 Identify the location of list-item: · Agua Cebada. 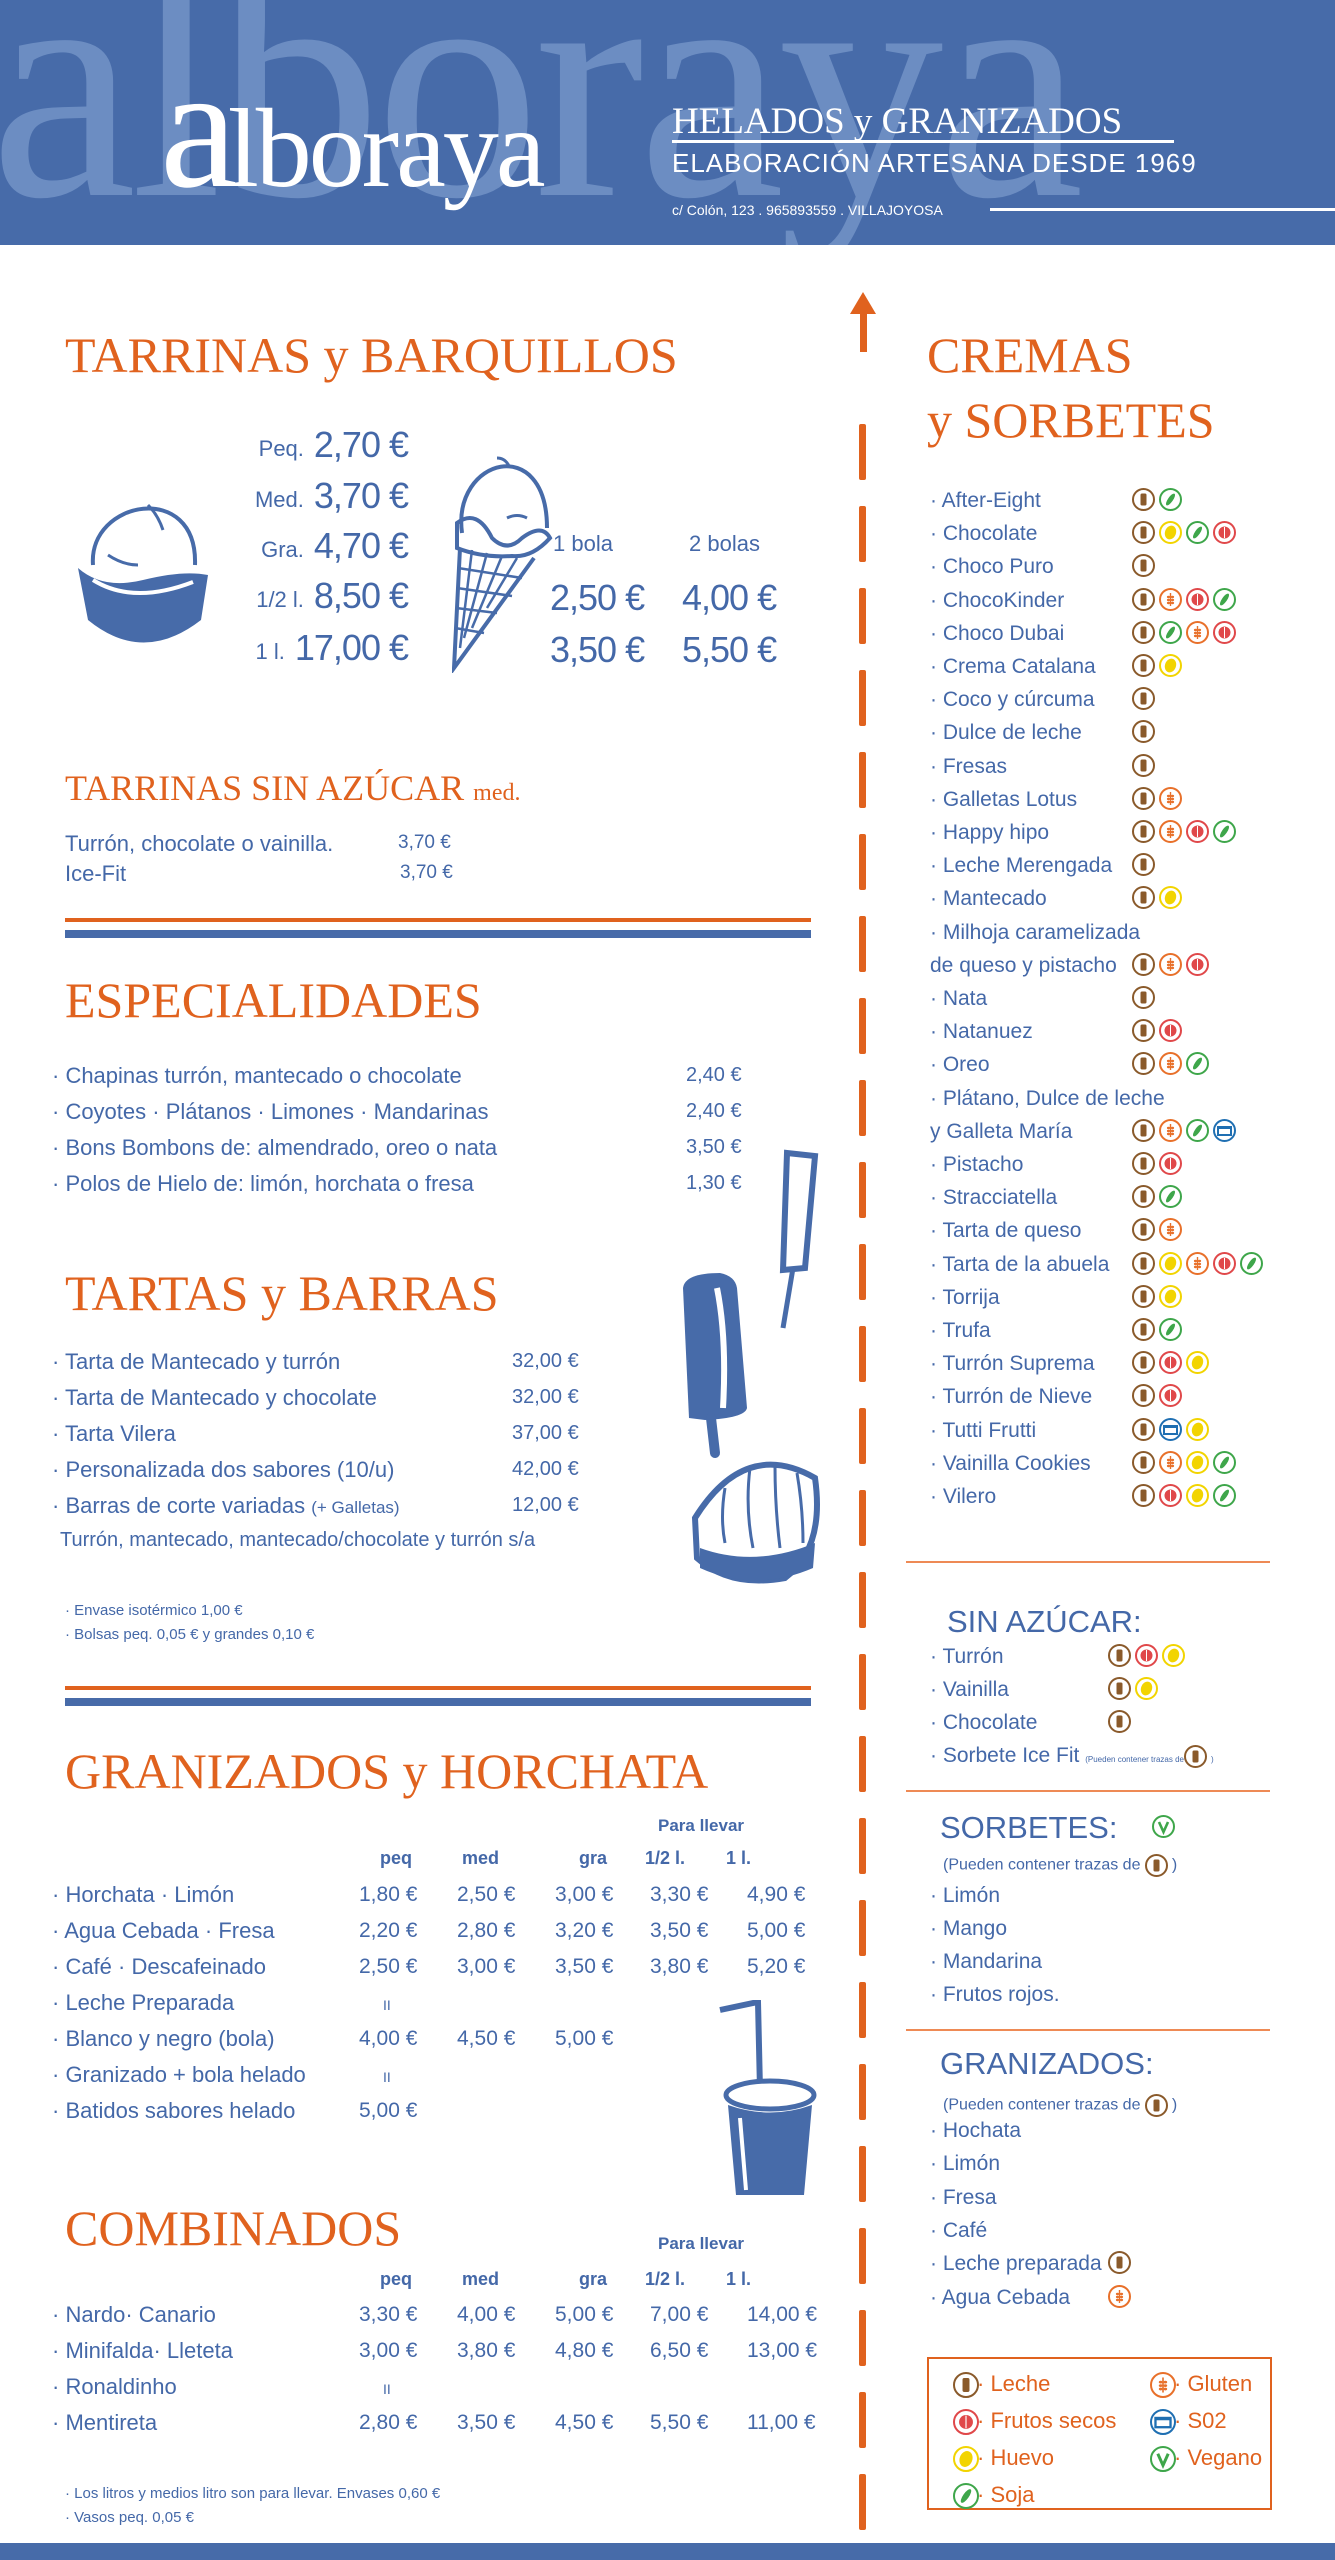
(1000, 2297).